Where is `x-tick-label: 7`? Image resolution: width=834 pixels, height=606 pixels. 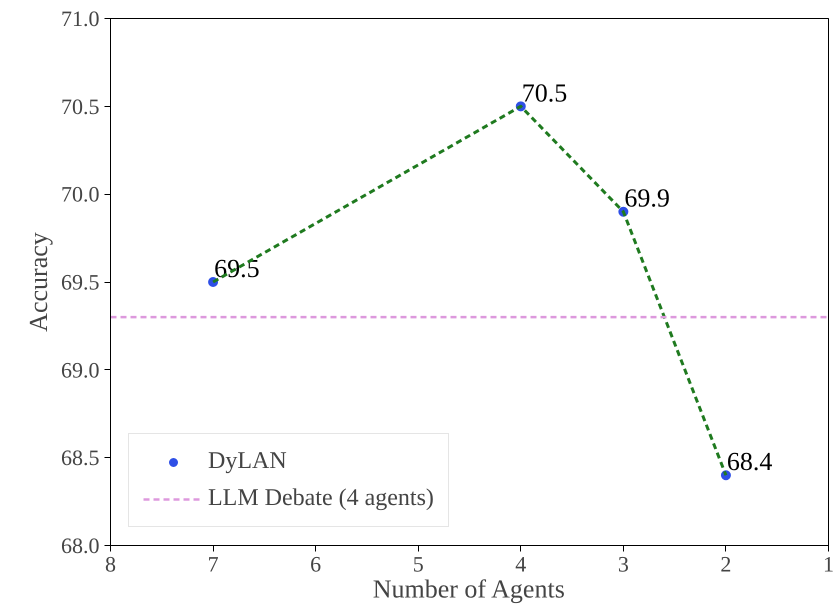
x-tick-label: 7 is located at coordinates (213, 564).